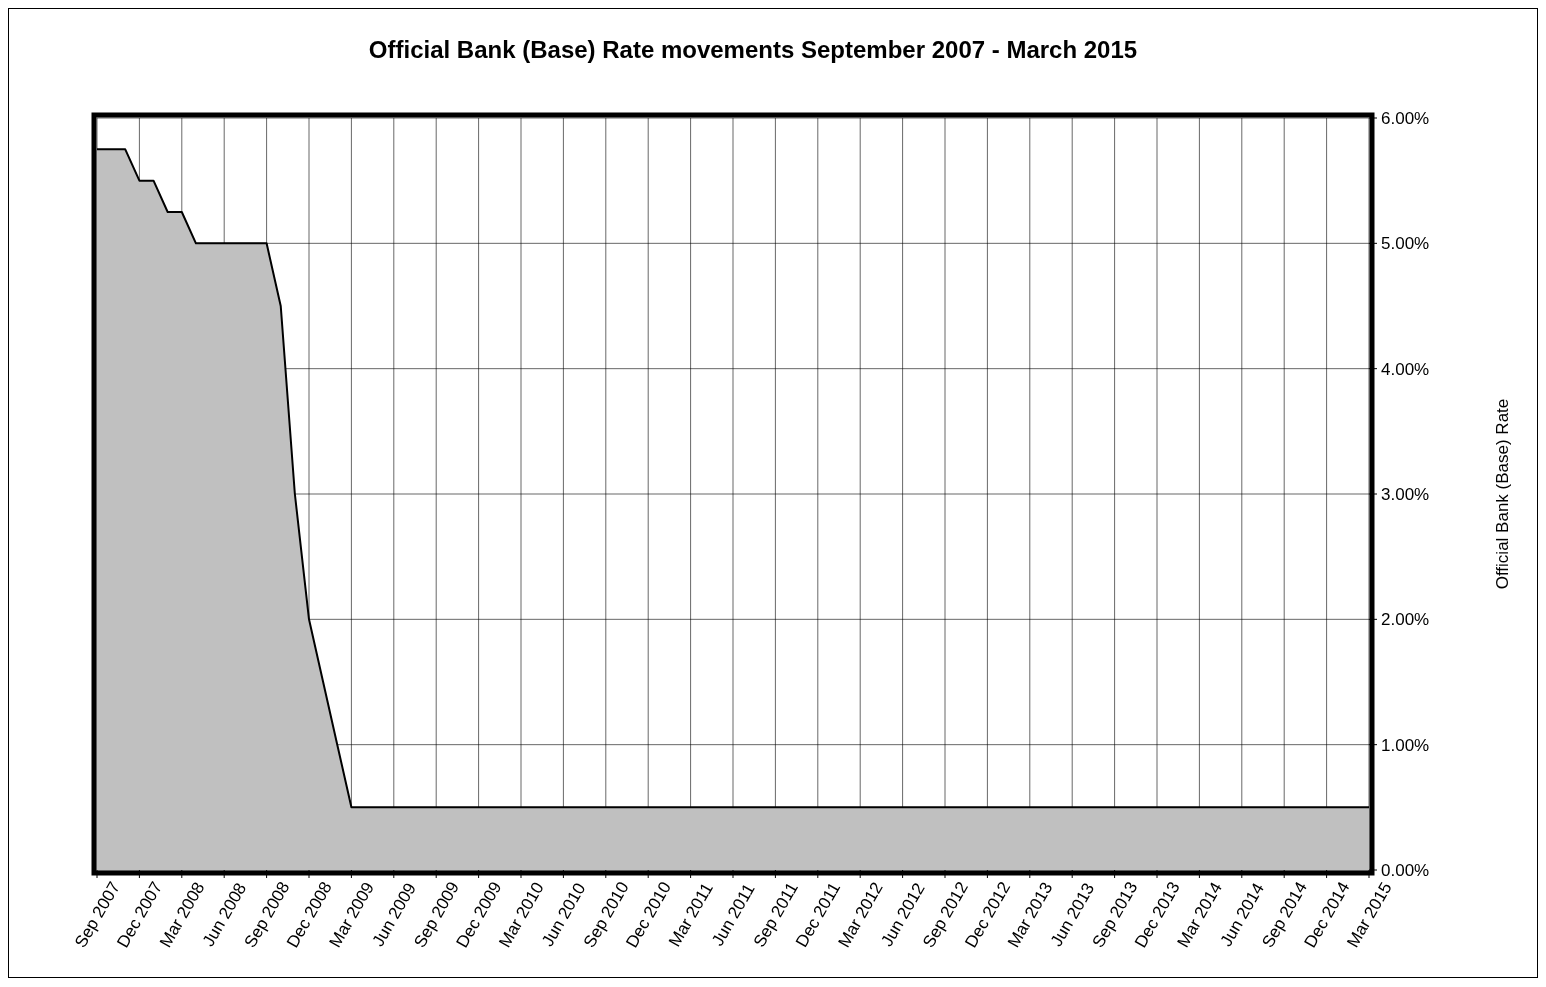  What do you see at coordinates (1405, 244) in the screenshot?
I see `y-tick-label: 5.00%` at bounding box center [1405, 244].